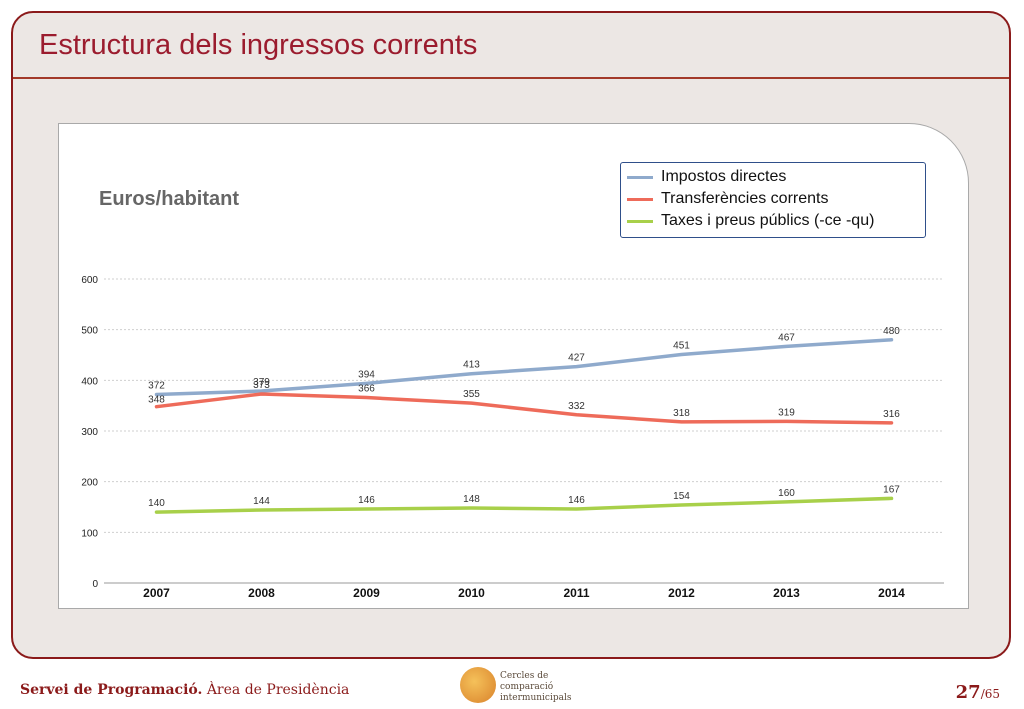 Image resolution: width=1024 pixels, height=709 pixels. Describe the element at coordinates (471, 593) in the screenshot. I see `x-tick-label-2010: 2010` at that location.